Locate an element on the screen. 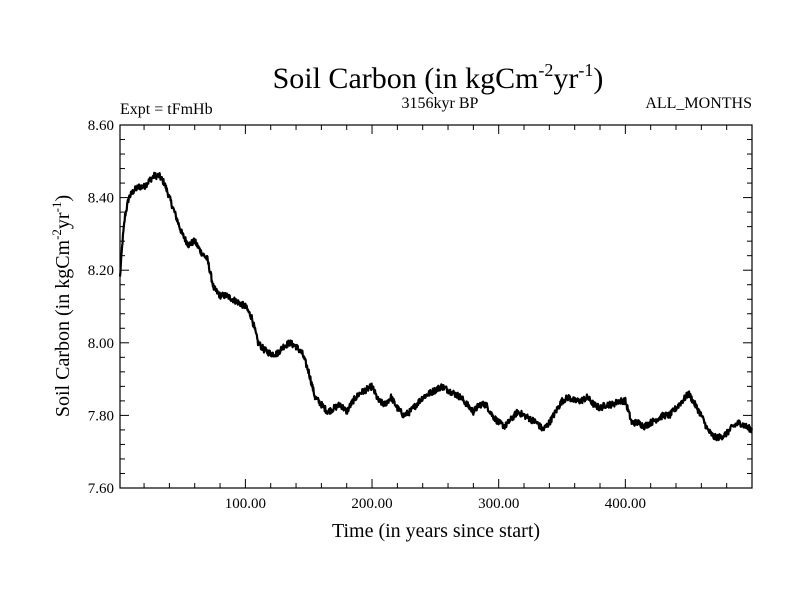 This screenshot has width=800, height=605. x-tick-label: 300.00 is located at coordinates (498, 504).